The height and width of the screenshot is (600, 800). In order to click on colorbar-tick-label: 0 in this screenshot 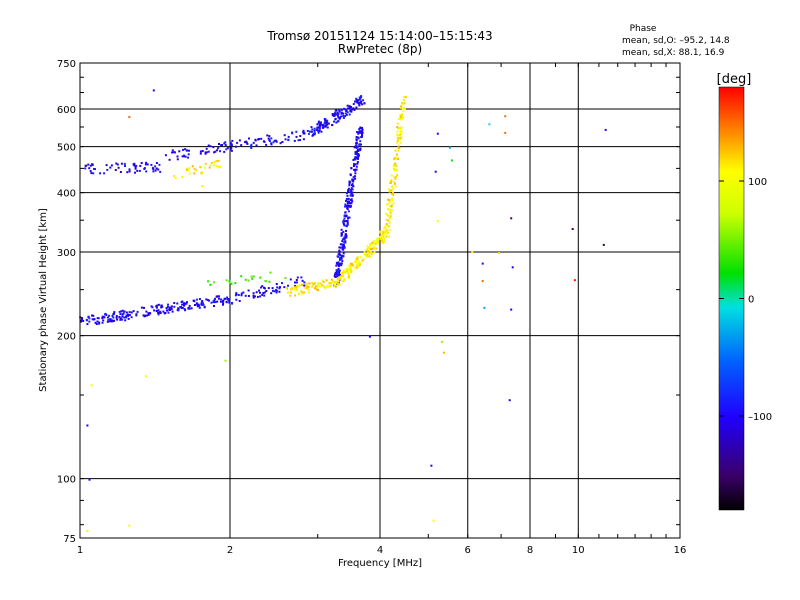, I will do `click(751, 300)`.